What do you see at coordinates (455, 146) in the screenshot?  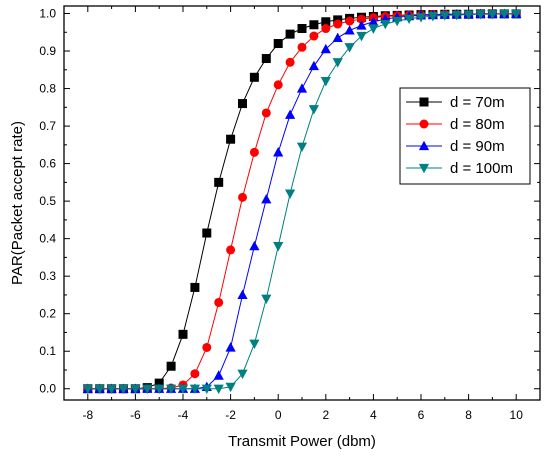 I see `legend-item: d = 90m` at bounding box center [455, 146].